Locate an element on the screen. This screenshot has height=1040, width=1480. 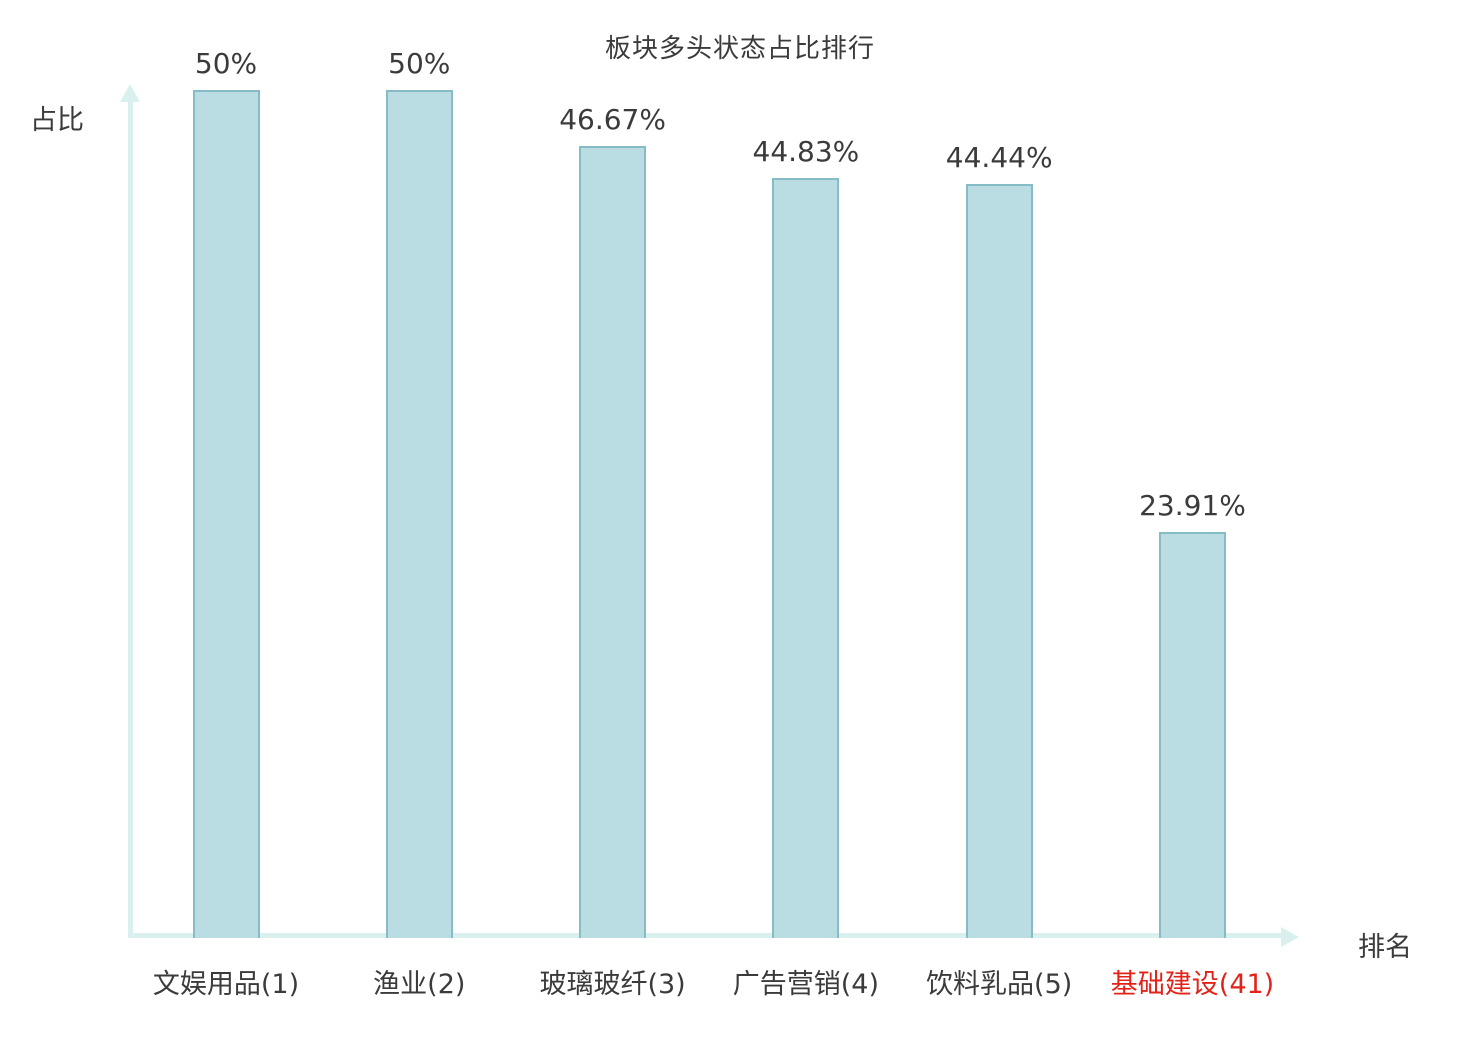
bar-group: 23.91% is located at coordinates (1193, 713).